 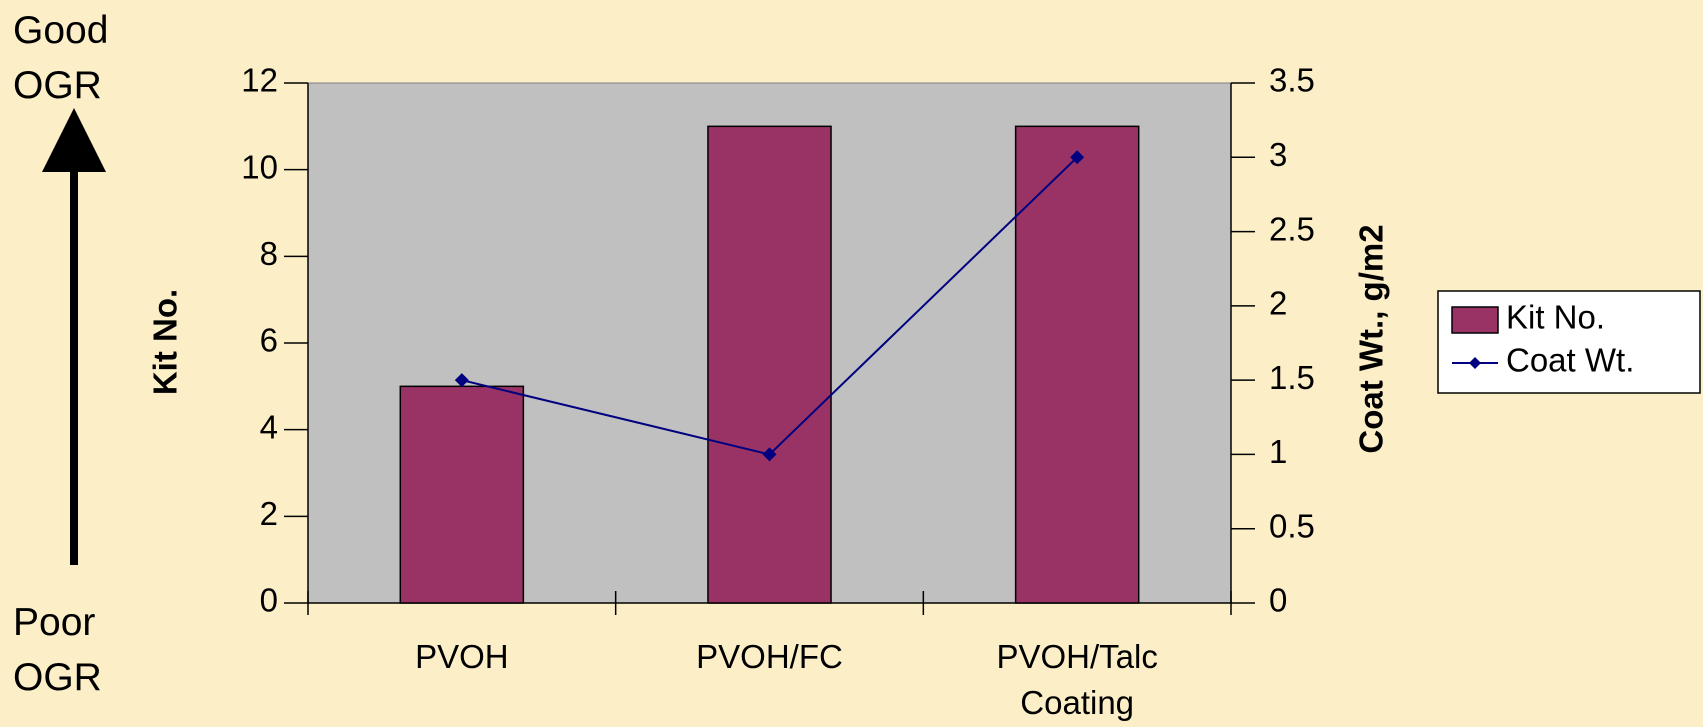 What do you see at coordinates (57, 650) in the screenshot?
I see `annotation-poor: Poor OGR` at bounding box center [57, 650].